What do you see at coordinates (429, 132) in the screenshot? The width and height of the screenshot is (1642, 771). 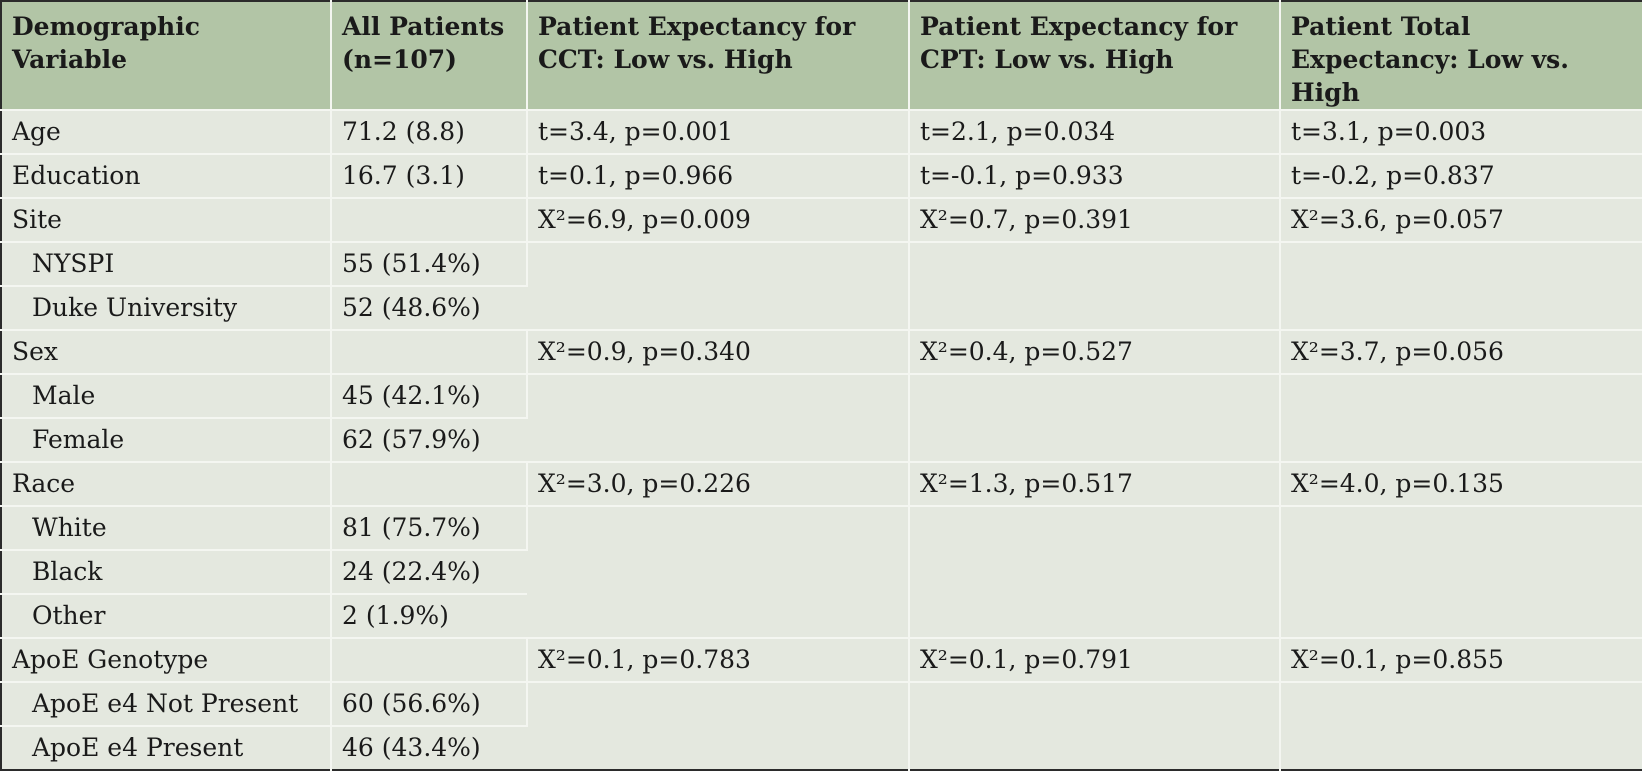 I see `all-patients-value: 71.2 (8.8)` at bounding box center [429, 132].